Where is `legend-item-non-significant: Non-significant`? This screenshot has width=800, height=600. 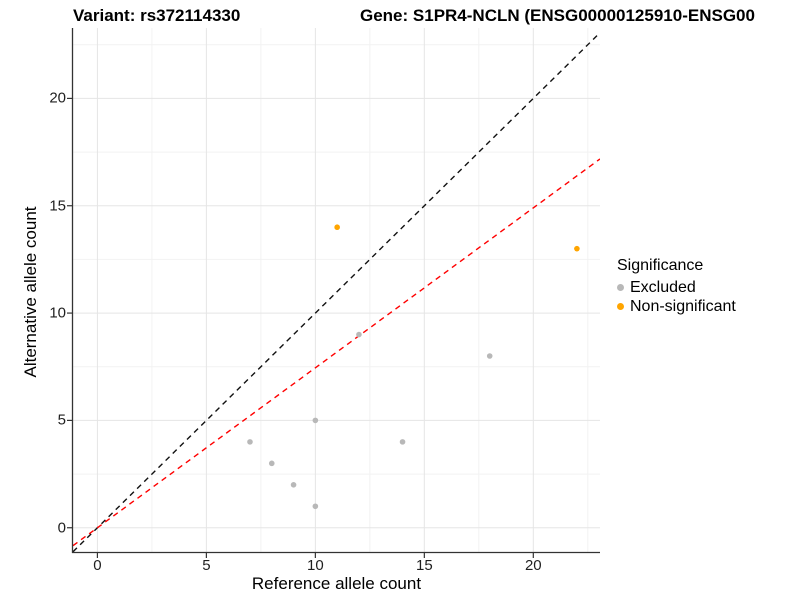
legend-item-non-significant: Non-significant is located at coordinates (676, 306).